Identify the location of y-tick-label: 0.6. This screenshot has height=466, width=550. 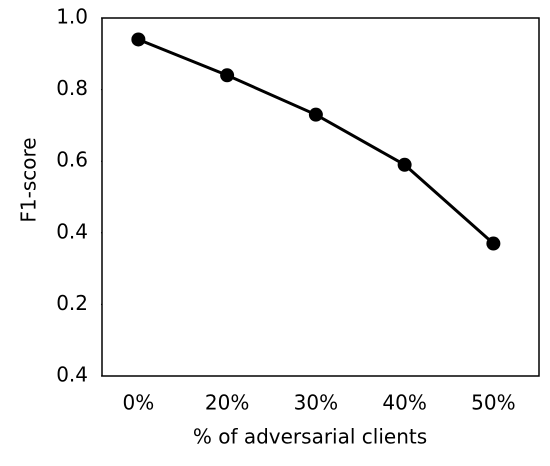
(72, 160).